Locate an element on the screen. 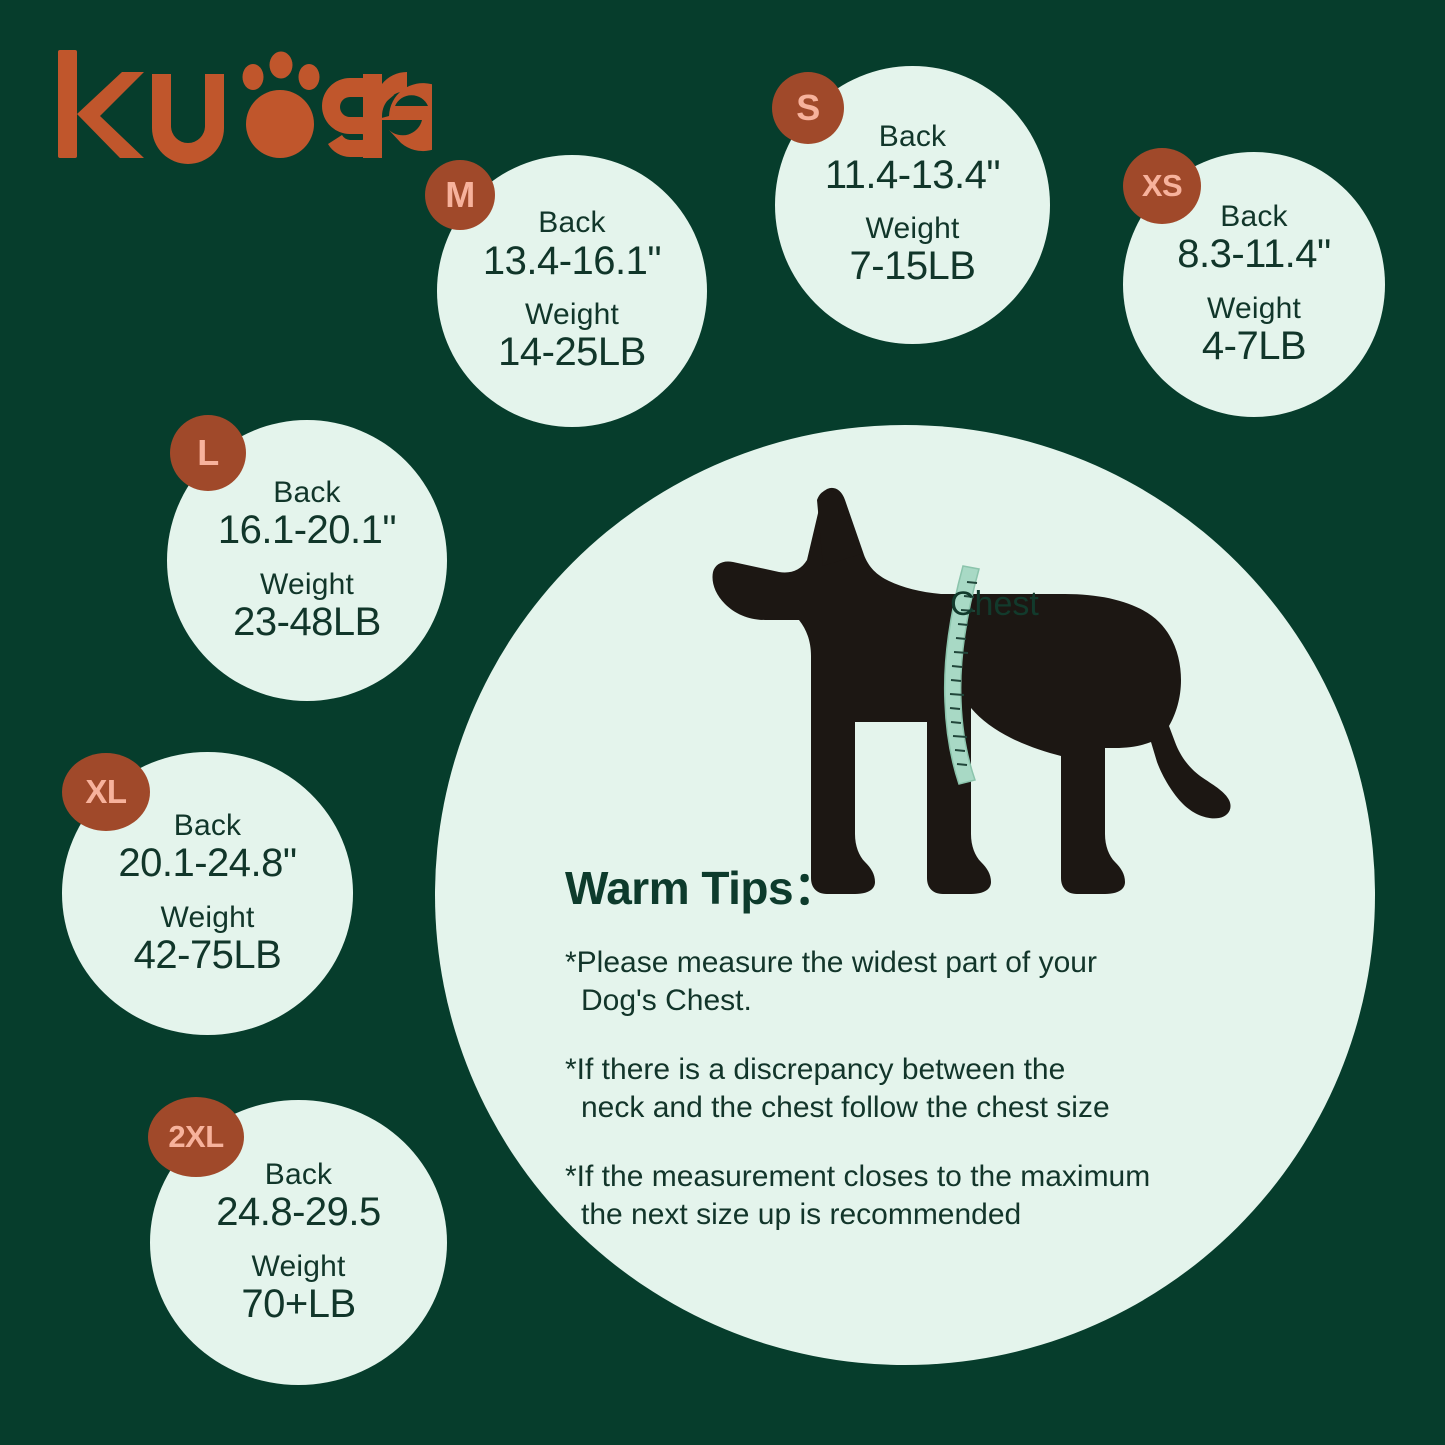 The height and width of the screenshot is (1445, 1445). back-value-l: 16.1-20.1" is located at coordinates (307, 530).